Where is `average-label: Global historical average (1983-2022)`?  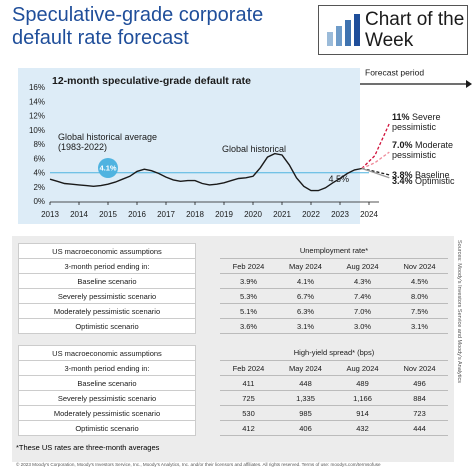 average-label: Global historical average (1983-2022) is located at coordinates (108, 142).